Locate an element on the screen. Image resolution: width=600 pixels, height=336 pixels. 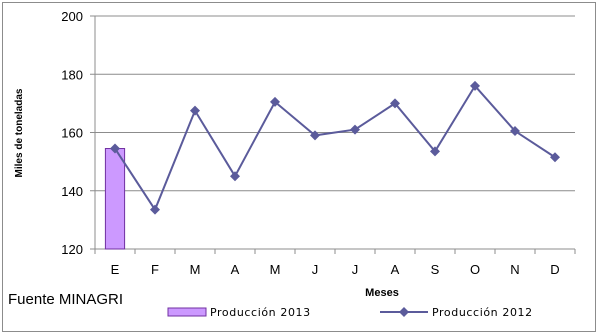
legend-swatch-bar is located at coordinates (187, 312).